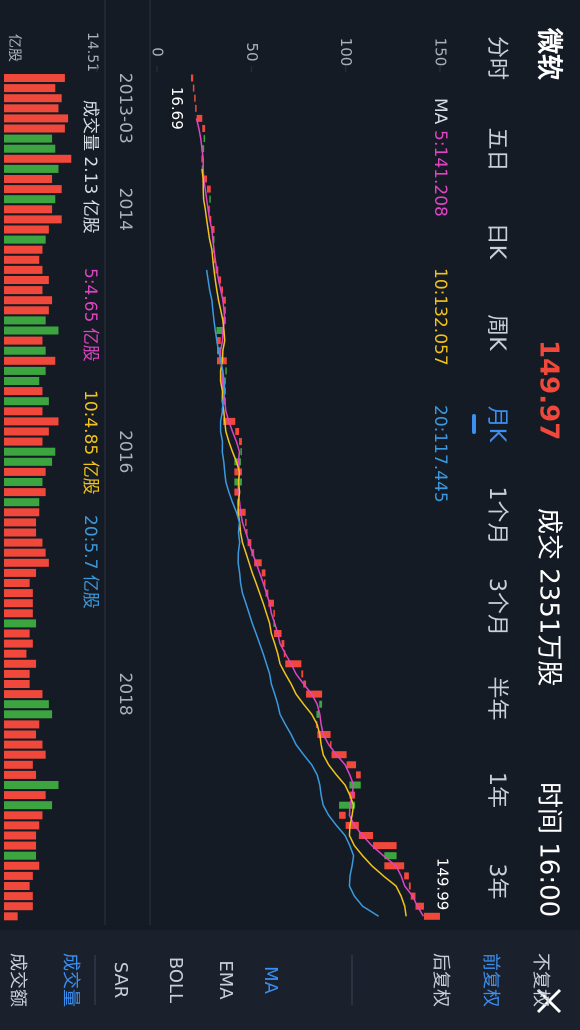 Image resolution: width=580 pixels, height=1030 pixels. I want to click on chart-option: EMA, so click(225, 980).